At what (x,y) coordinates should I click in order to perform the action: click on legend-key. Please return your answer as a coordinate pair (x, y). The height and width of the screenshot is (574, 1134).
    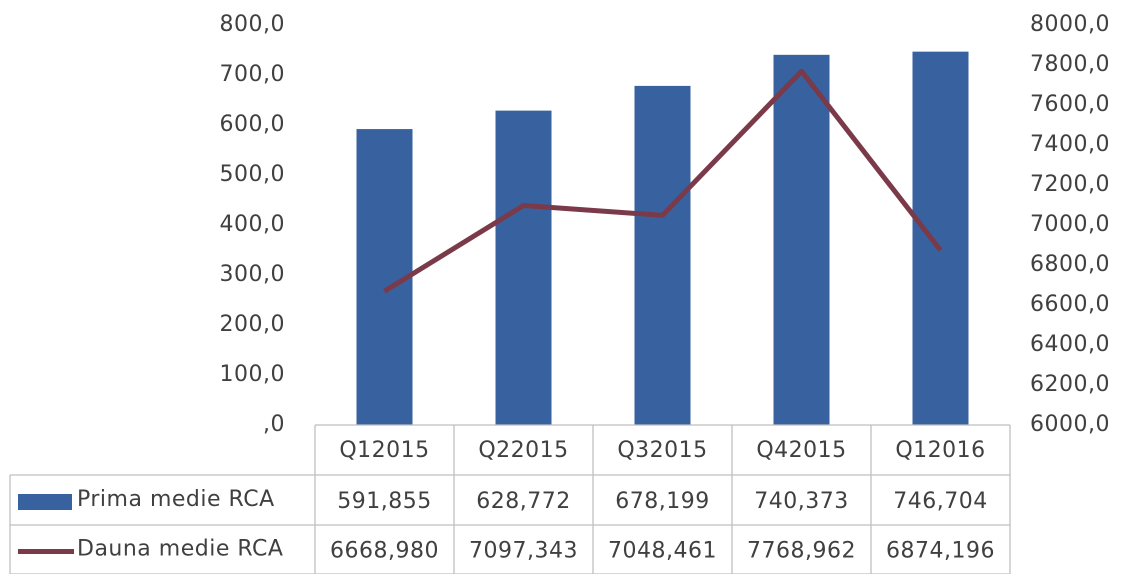
    Looking at the image, I should click on (45, 502).